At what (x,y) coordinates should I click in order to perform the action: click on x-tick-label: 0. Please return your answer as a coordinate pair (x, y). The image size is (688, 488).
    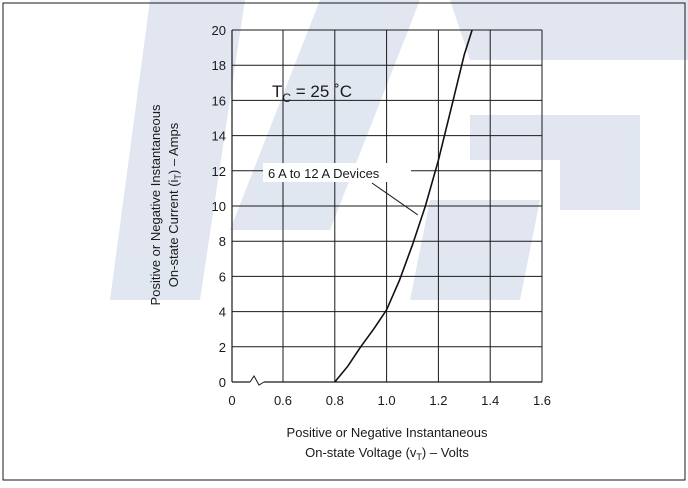
    Looking at the image, I should click on (231, 400).